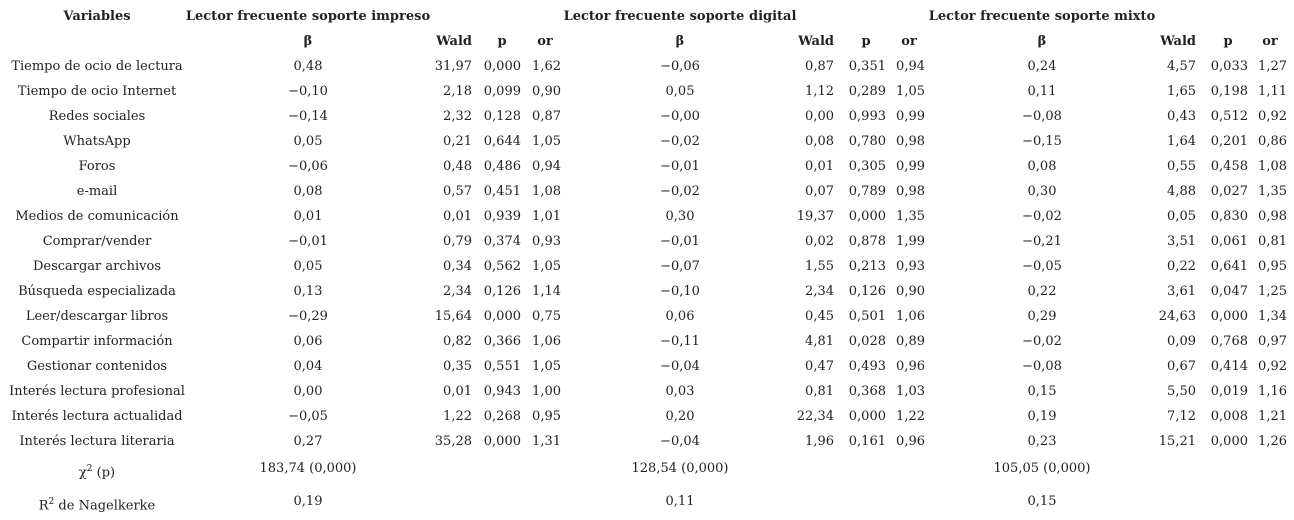 This screenshot has width=1294, height=520. What do you see at coordinates (1042, 191) in the screenshot?
I see `beta: 0,30` at bounding box center [1042, 191].